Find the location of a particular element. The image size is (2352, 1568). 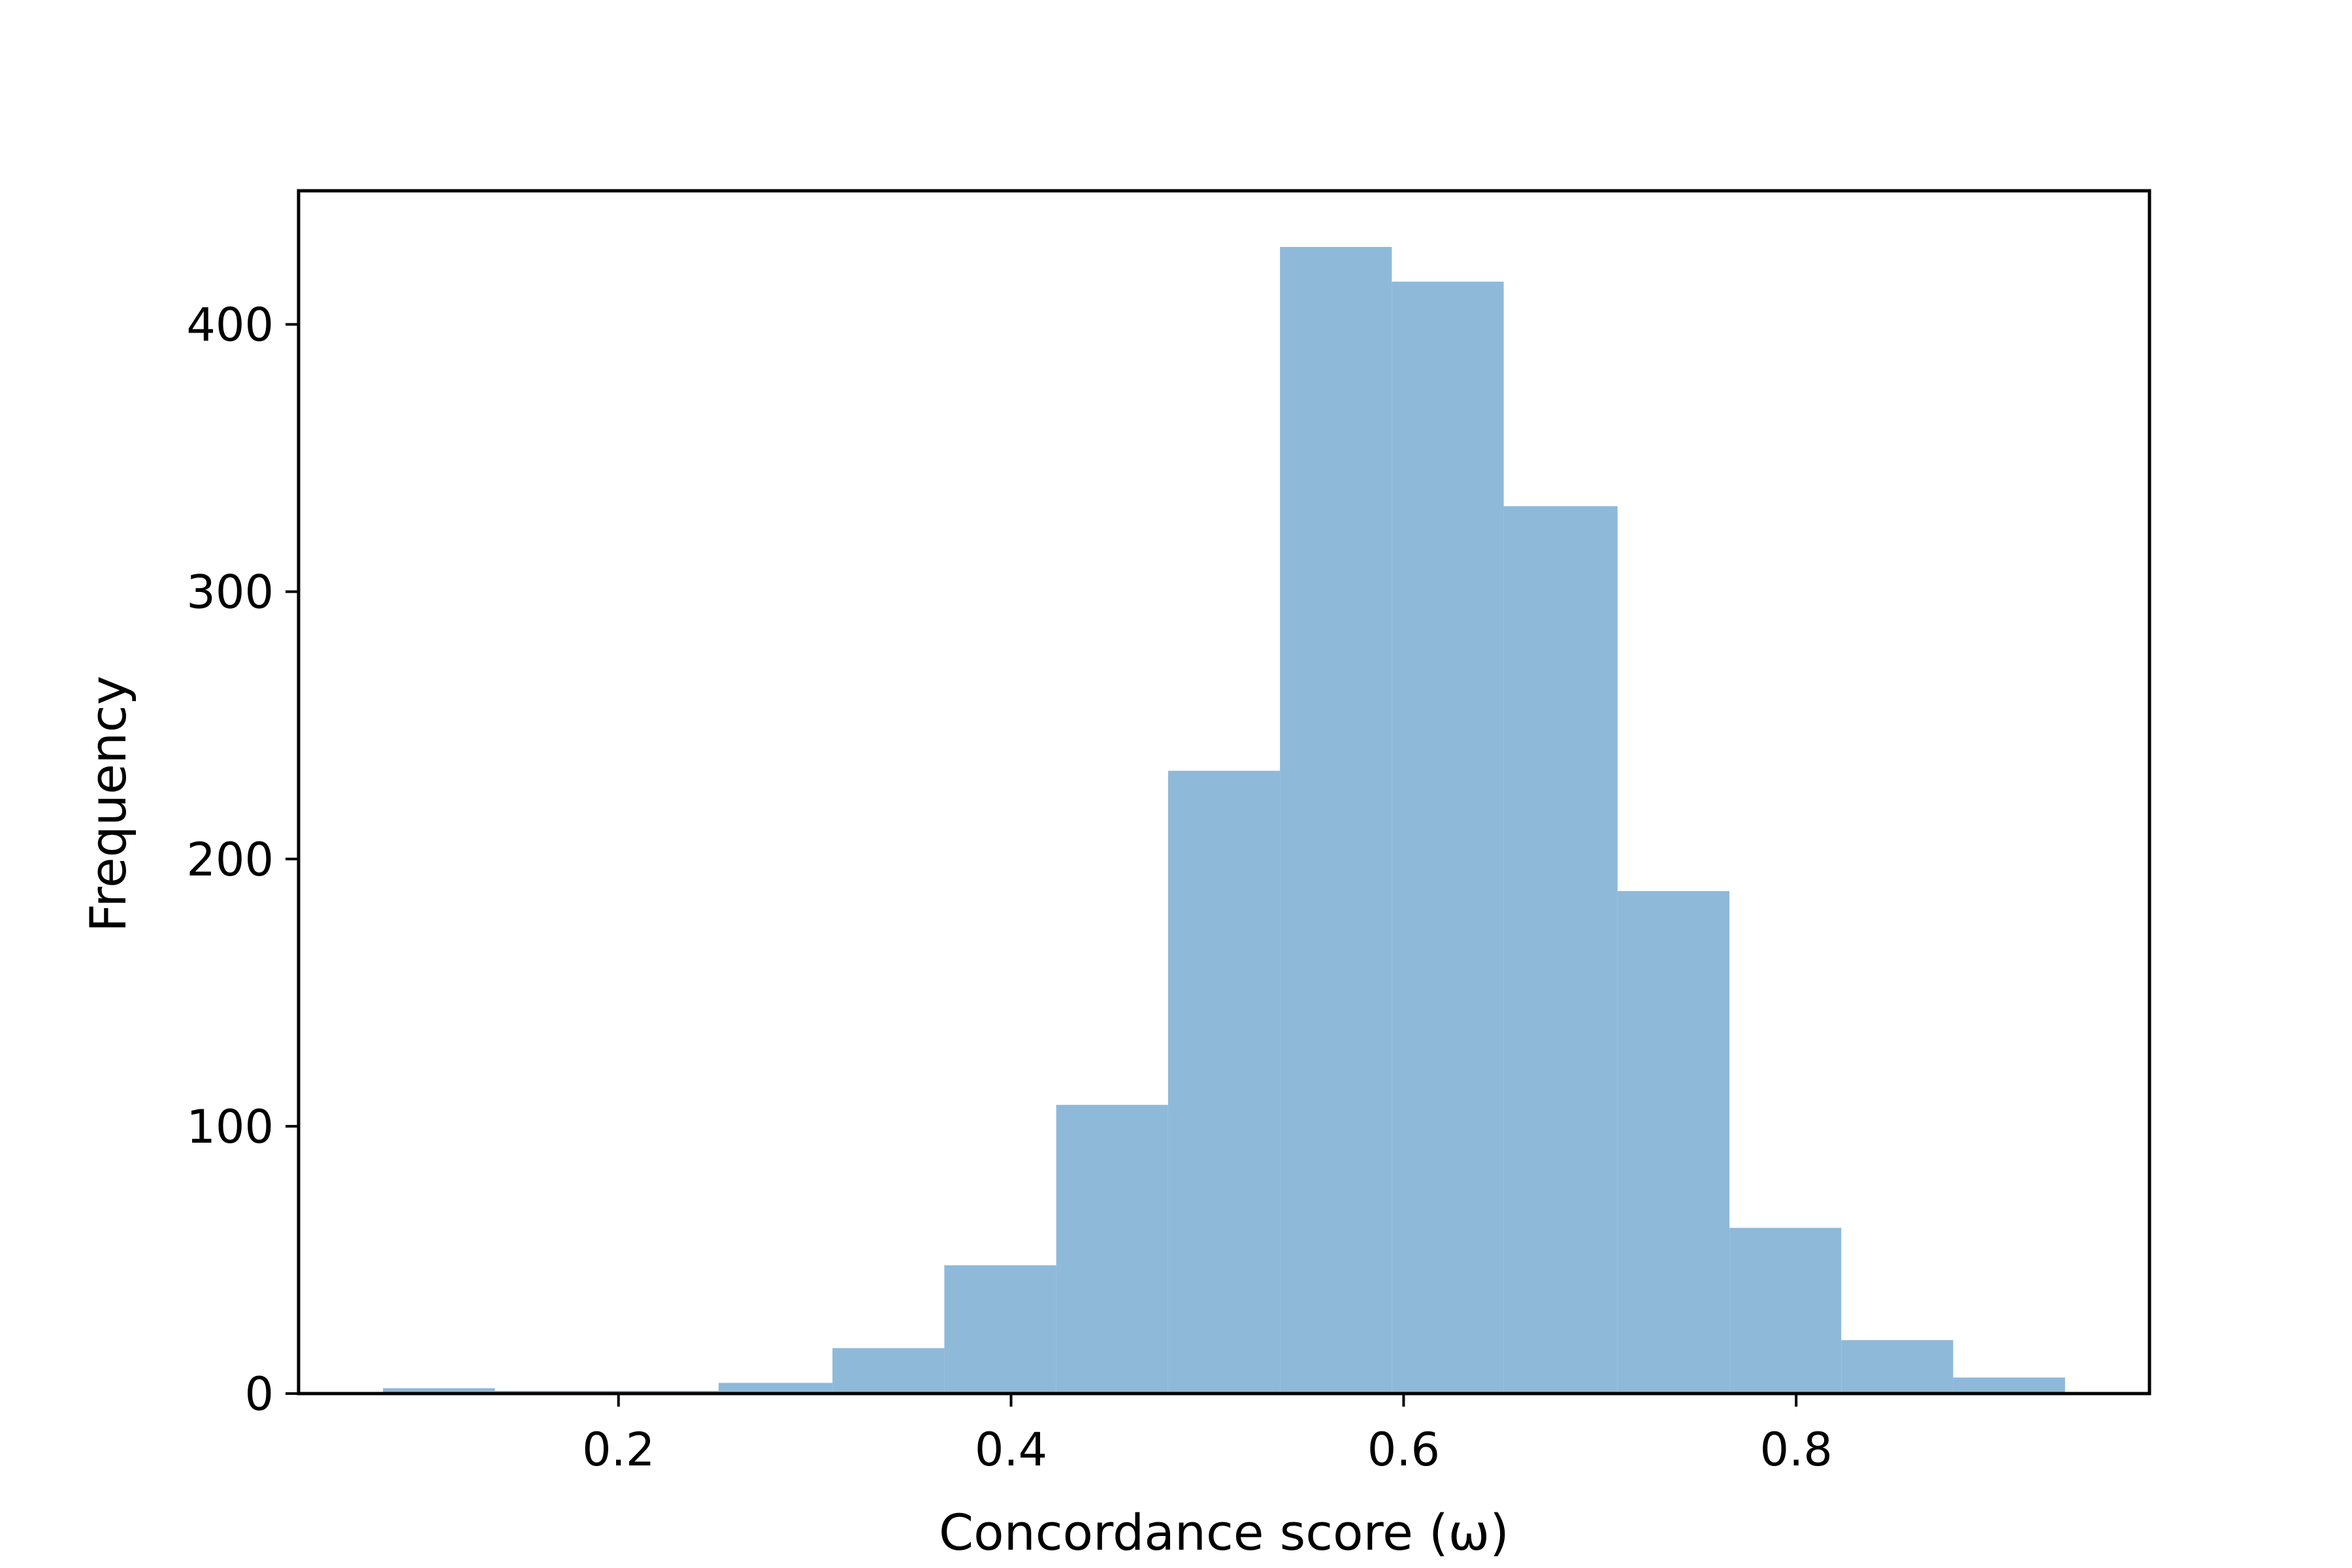

y-tick-label-0: 0 is located at coordinates (259, 1394).